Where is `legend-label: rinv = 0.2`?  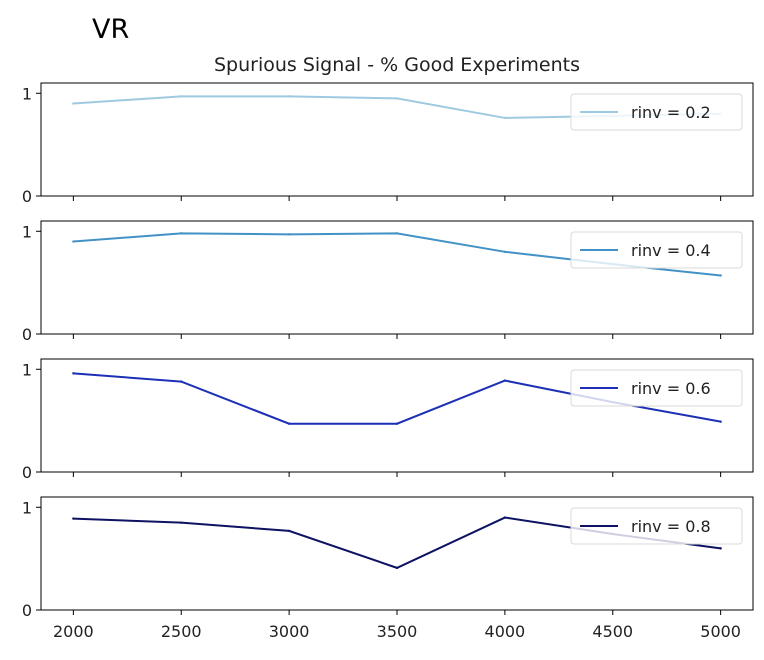
legend-label: rinv = 0.2 is located at coordinates (671, 112).